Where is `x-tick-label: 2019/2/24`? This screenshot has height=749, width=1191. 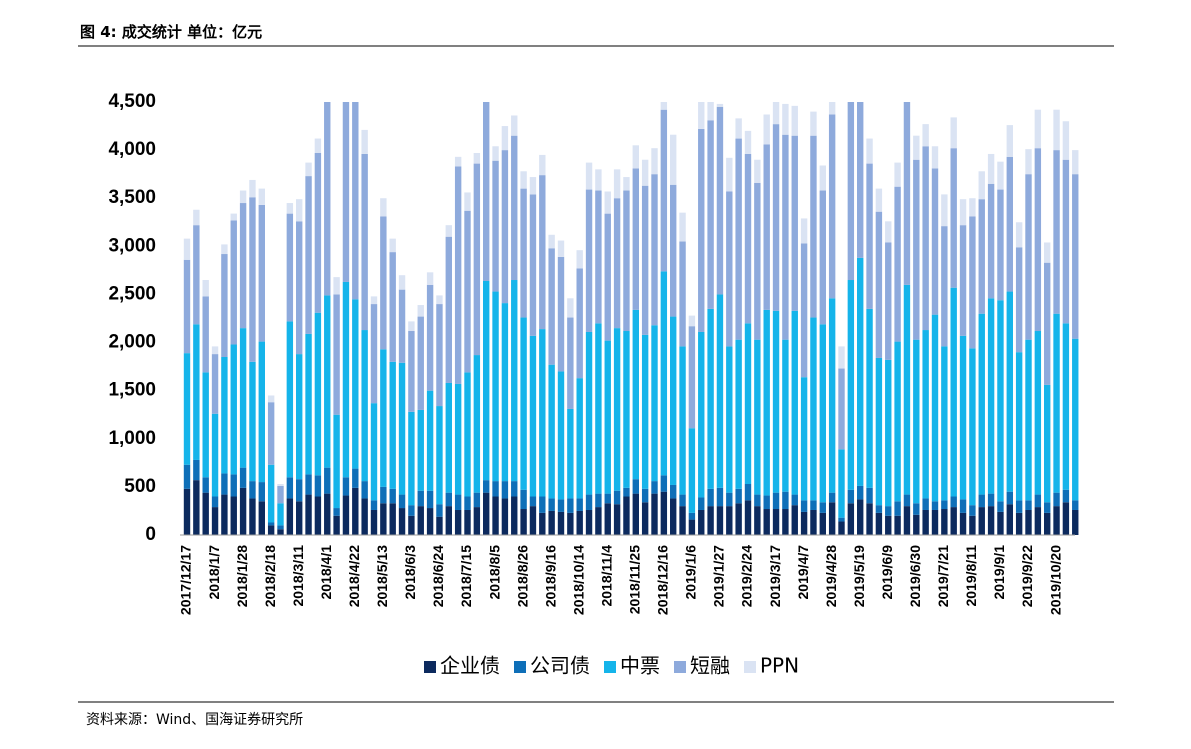
x-tick-label: 2019/2/24 is located at coordinates (747, 576).